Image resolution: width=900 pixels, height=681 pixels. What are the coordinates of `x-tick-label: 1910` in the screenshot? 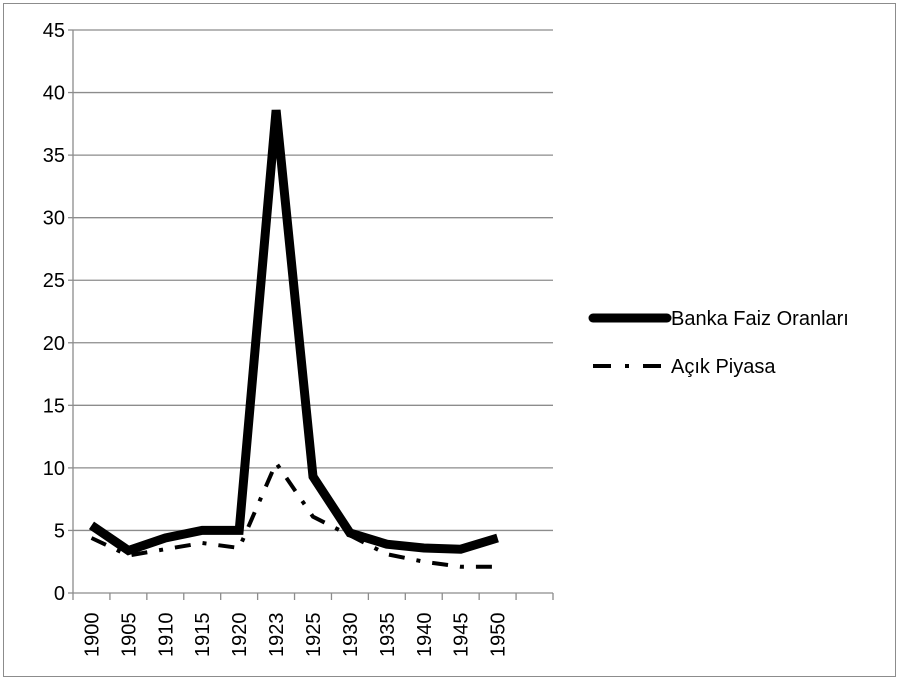 It's located at (166, 635).